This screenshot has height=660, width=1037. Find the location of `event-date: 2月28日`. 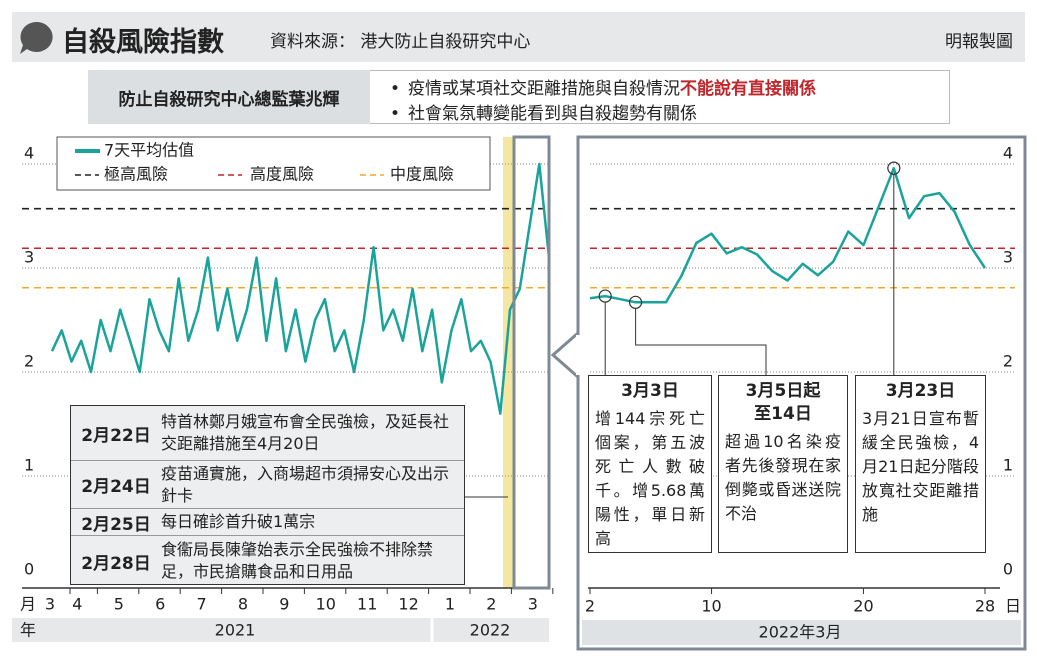

event-date: 2月28日 is located at coordinates (116, 563).